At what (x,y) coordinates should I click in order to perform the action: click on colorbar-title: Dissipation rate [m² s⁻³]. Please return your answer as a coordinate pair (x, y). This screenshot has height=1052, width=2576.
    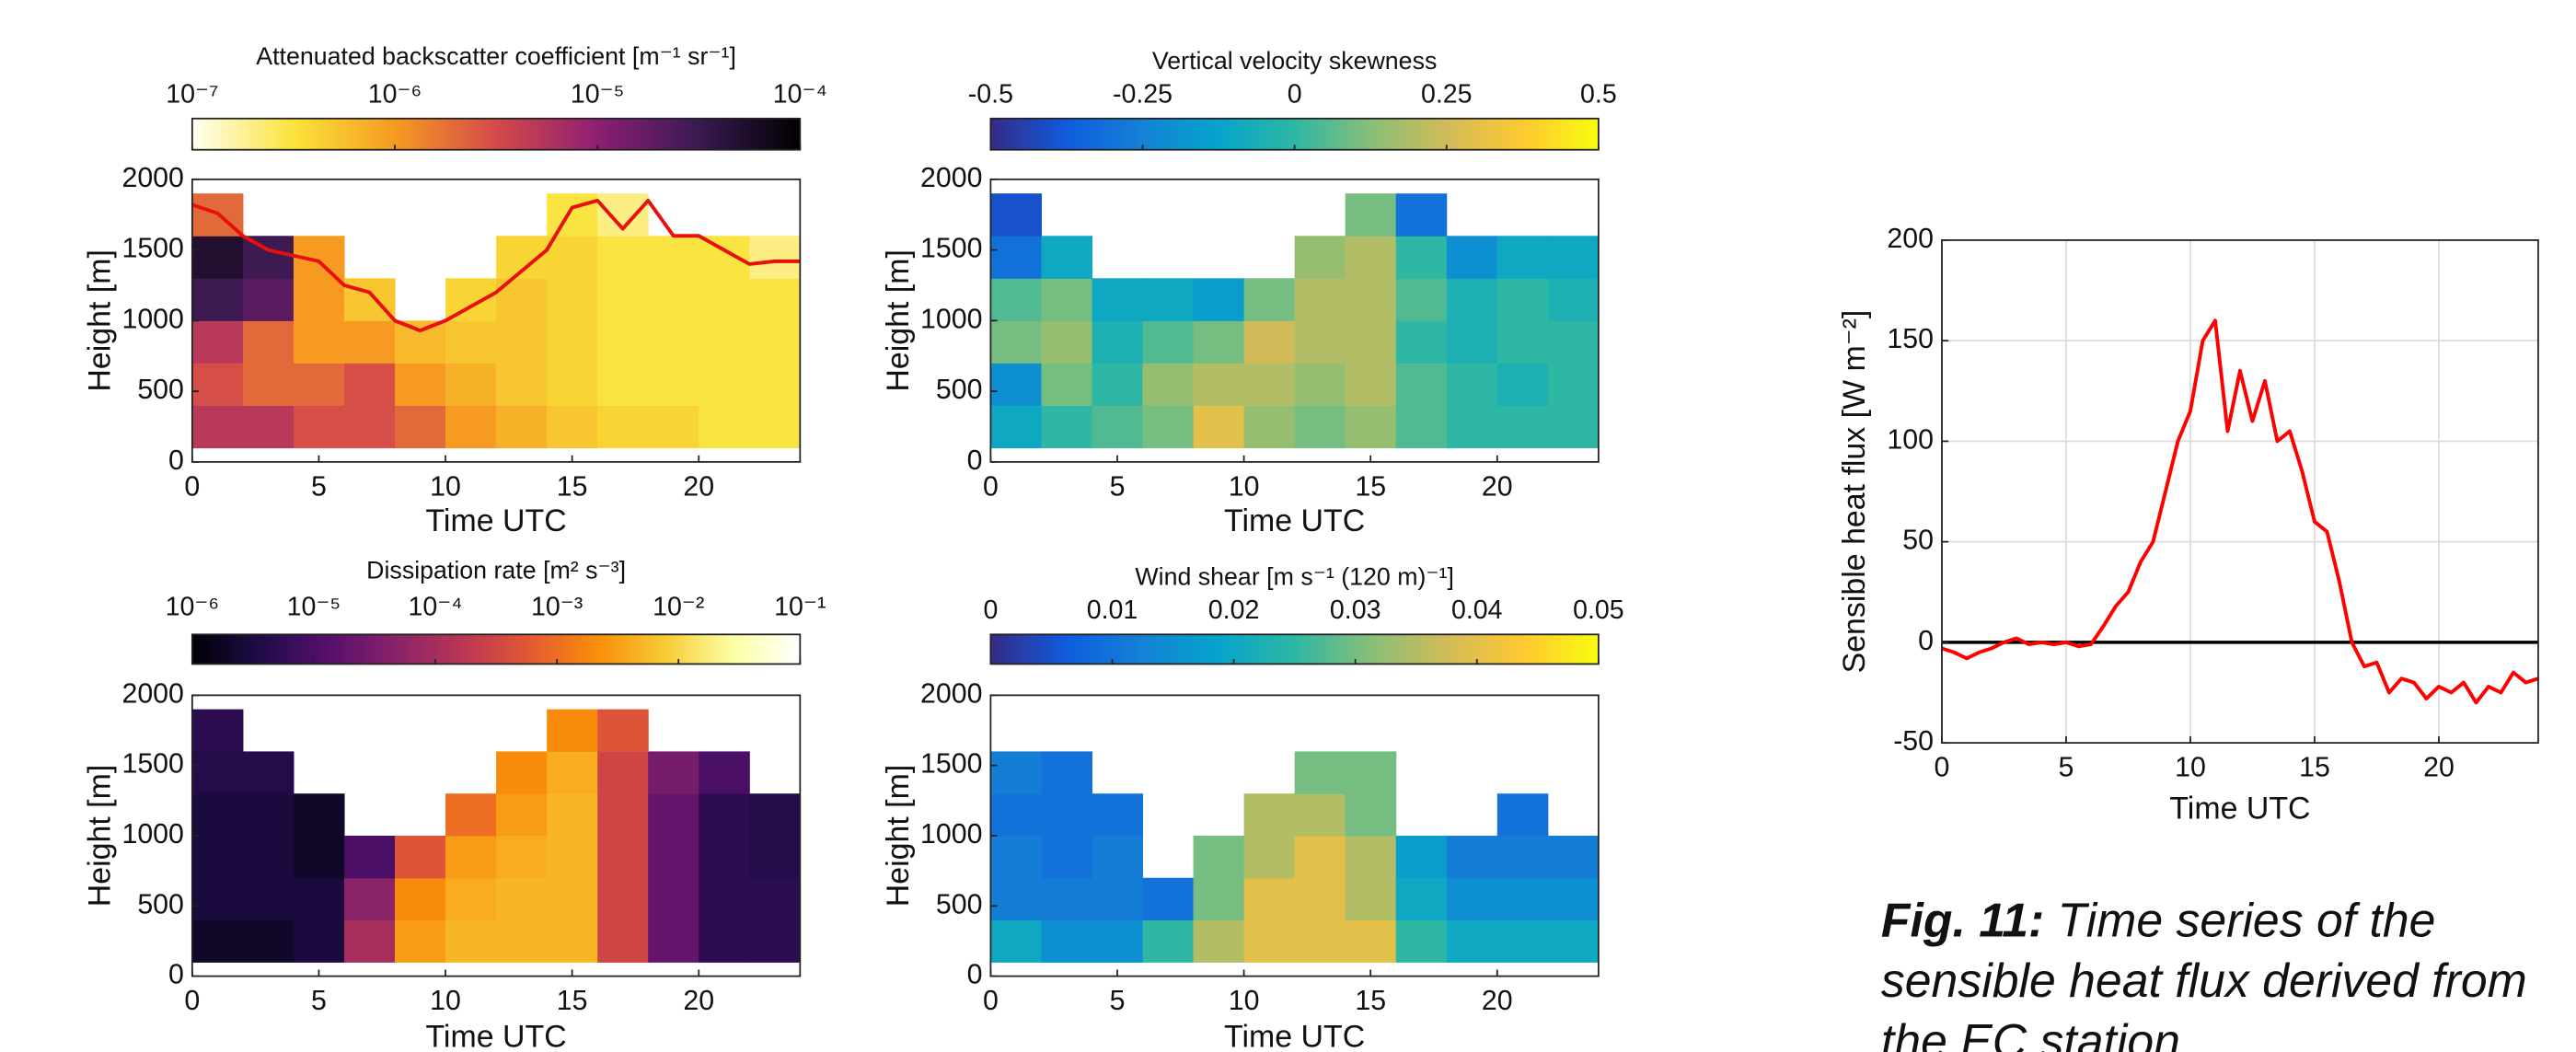
    Looking at the image, I should click on (496, 570).